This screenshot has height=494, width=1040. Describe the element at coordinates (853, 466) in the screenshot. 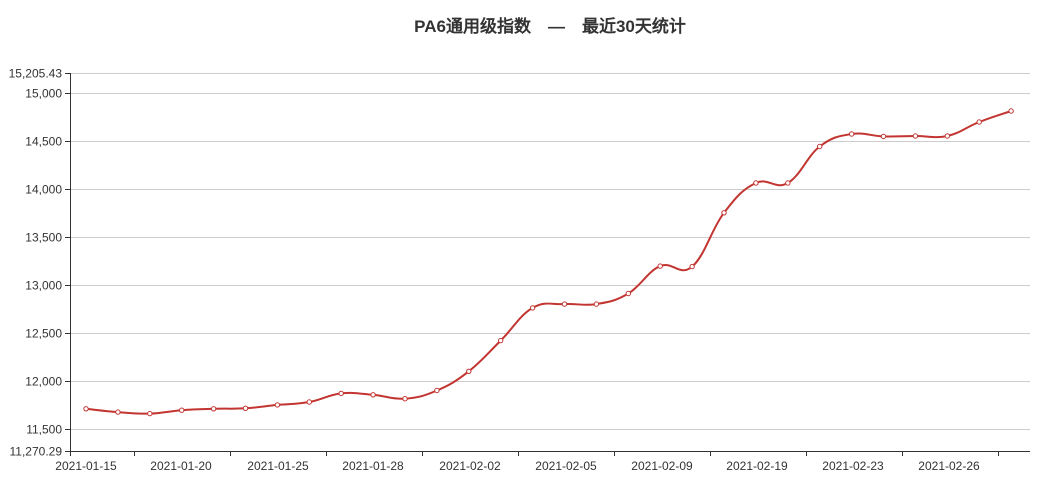

I see `x-tick-label-8: 2021-02-23` at that location.